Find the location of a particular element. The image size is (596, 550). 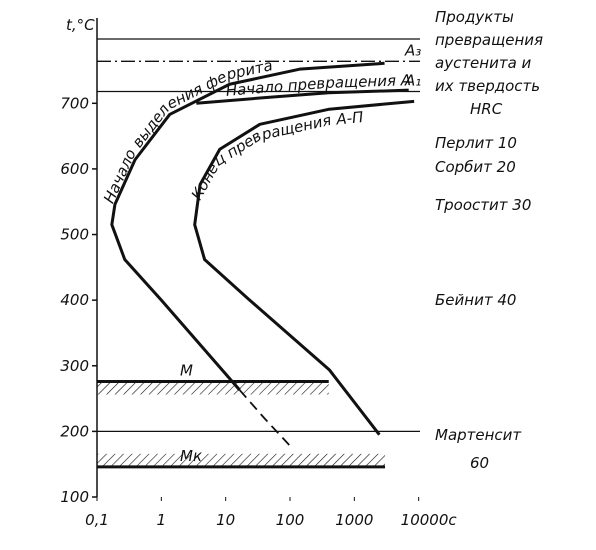

product-item: Троостит 30 is located at coordinates (483, 205).